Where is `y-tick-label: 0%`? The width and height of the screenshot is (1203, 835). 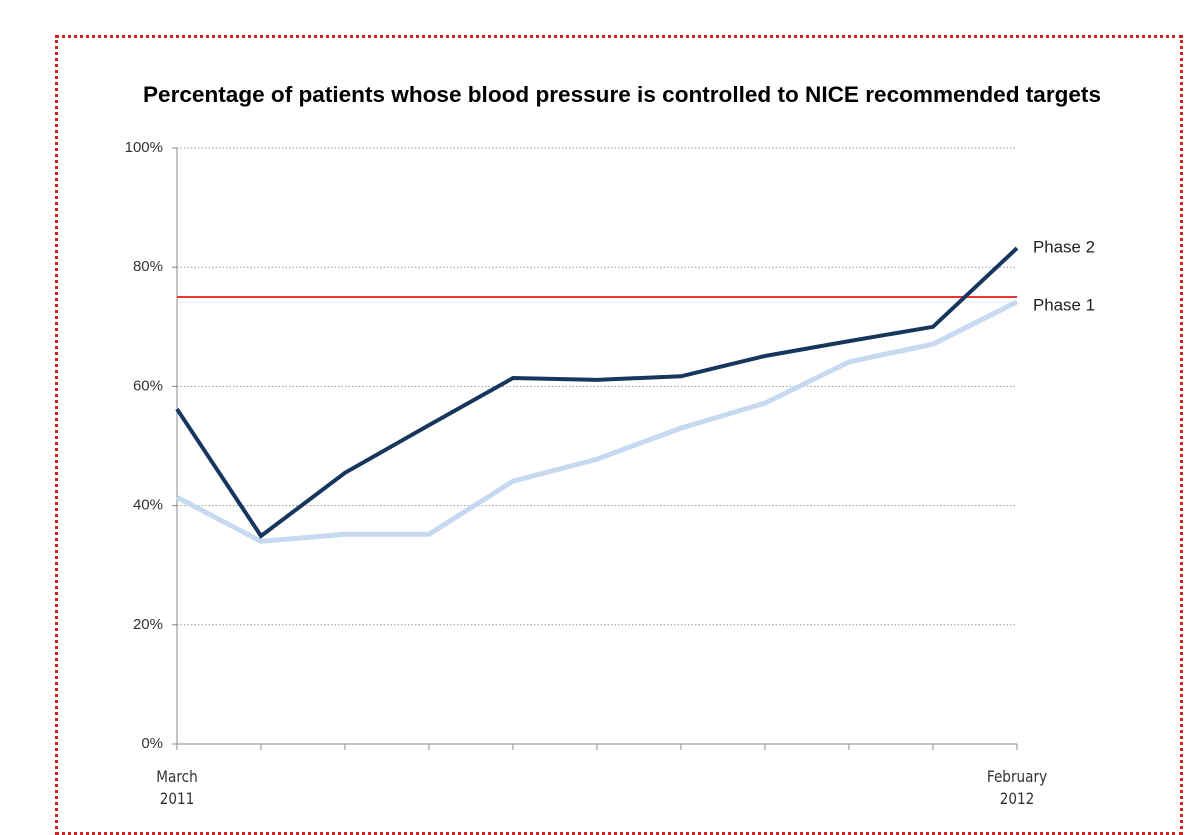
y-tick-label: 0% is located at coordinates (152, 743).